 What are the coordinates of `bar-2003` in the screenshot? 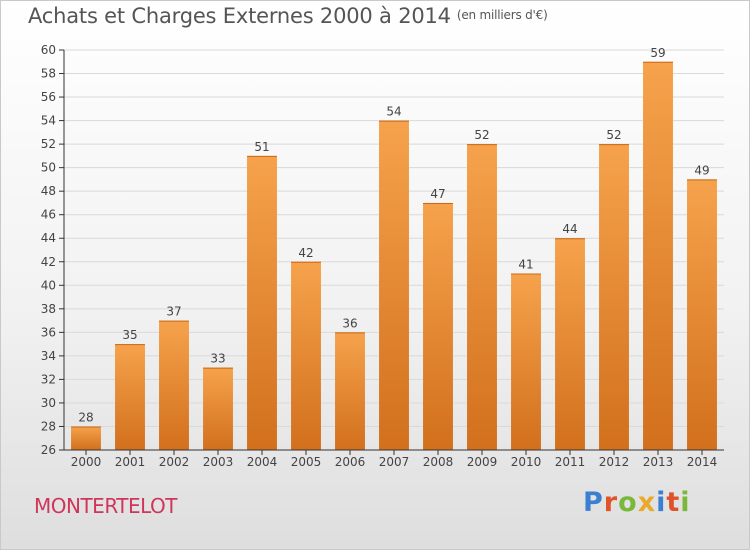 It's located at (218, 408).